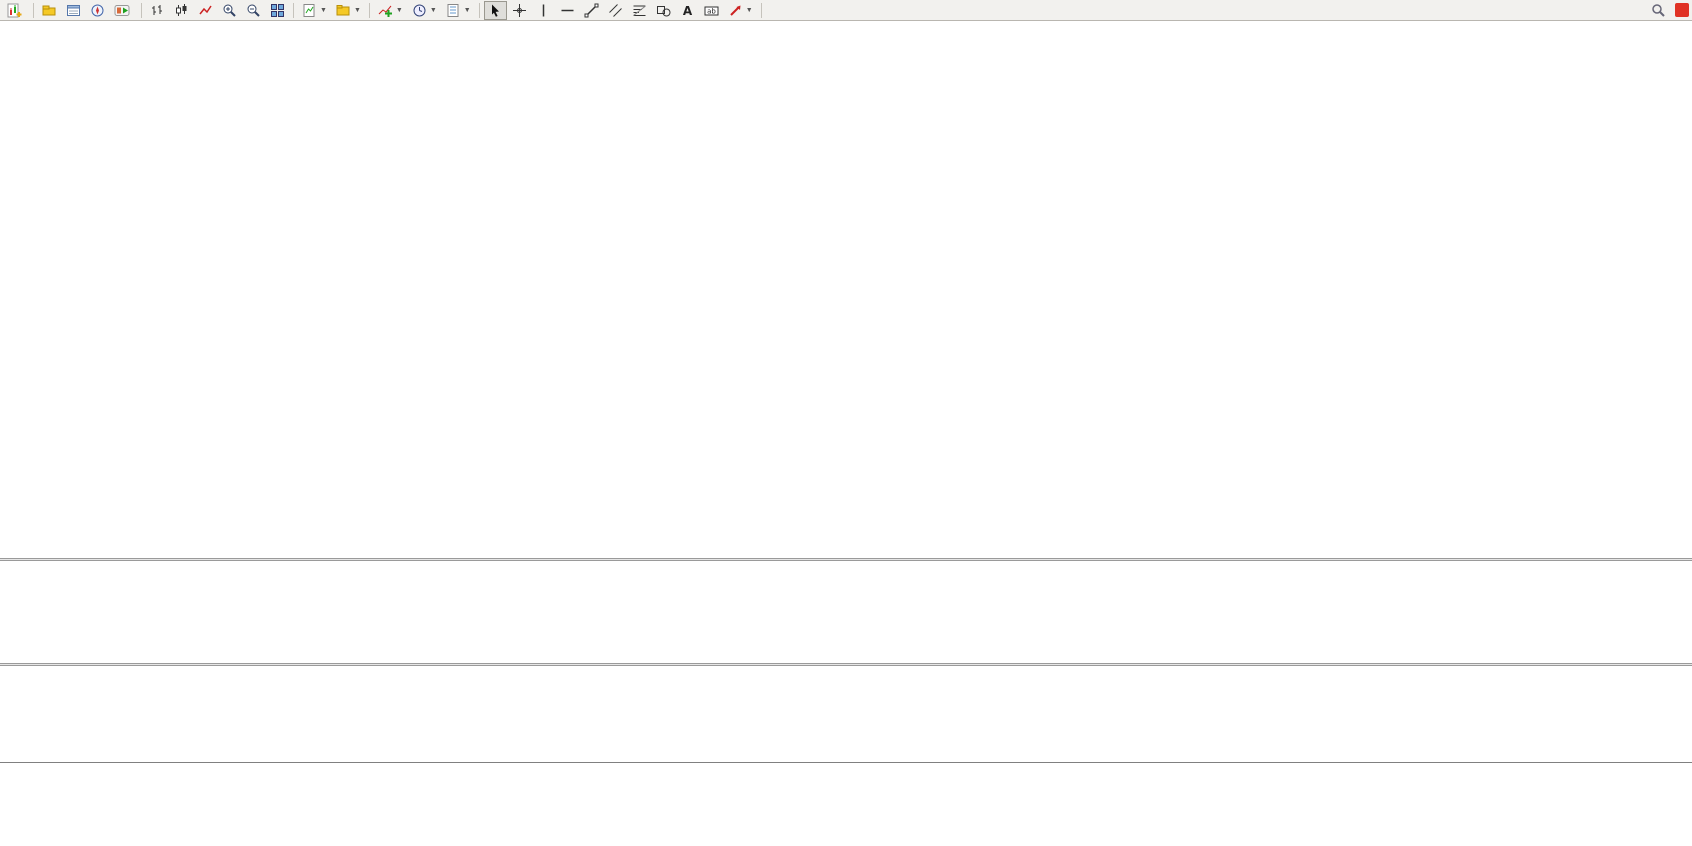 Image resolution: width=1692 pixels, height=846 pixels. I want to click on vertical-line-tool-button, so click(543, 10).